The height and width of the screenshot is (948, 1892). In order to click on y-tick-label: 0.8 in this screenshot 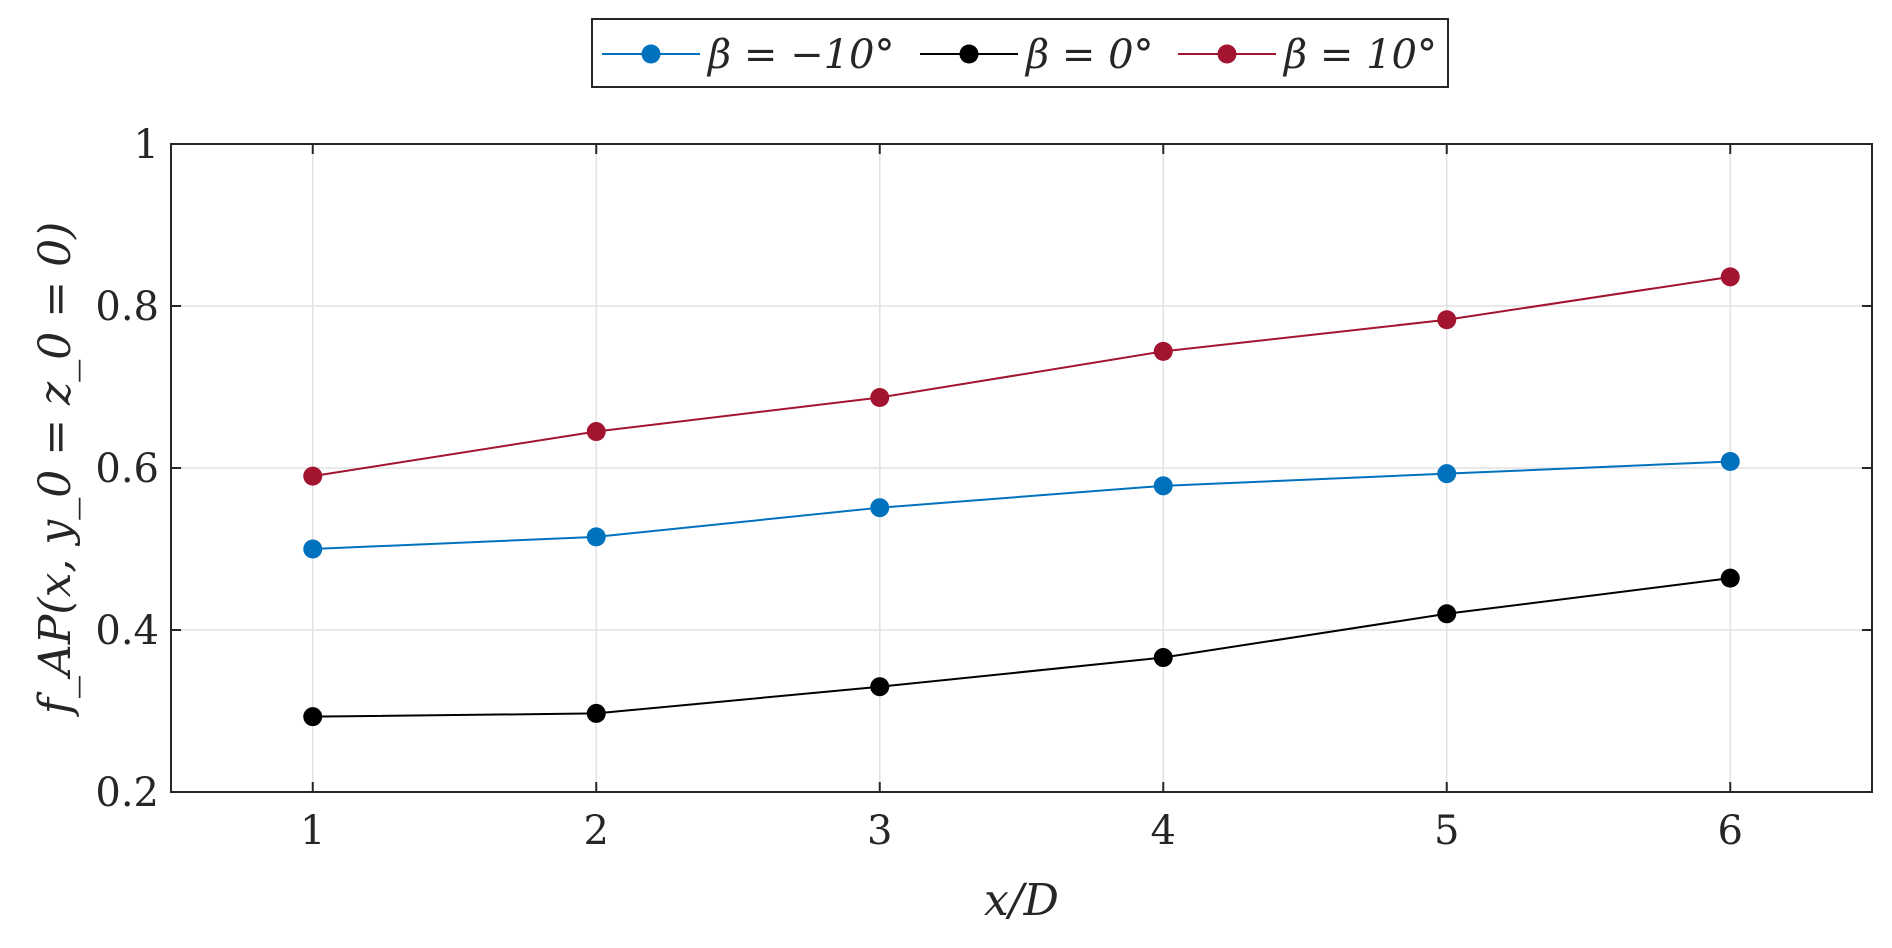, I will do `click(127, 307)`.